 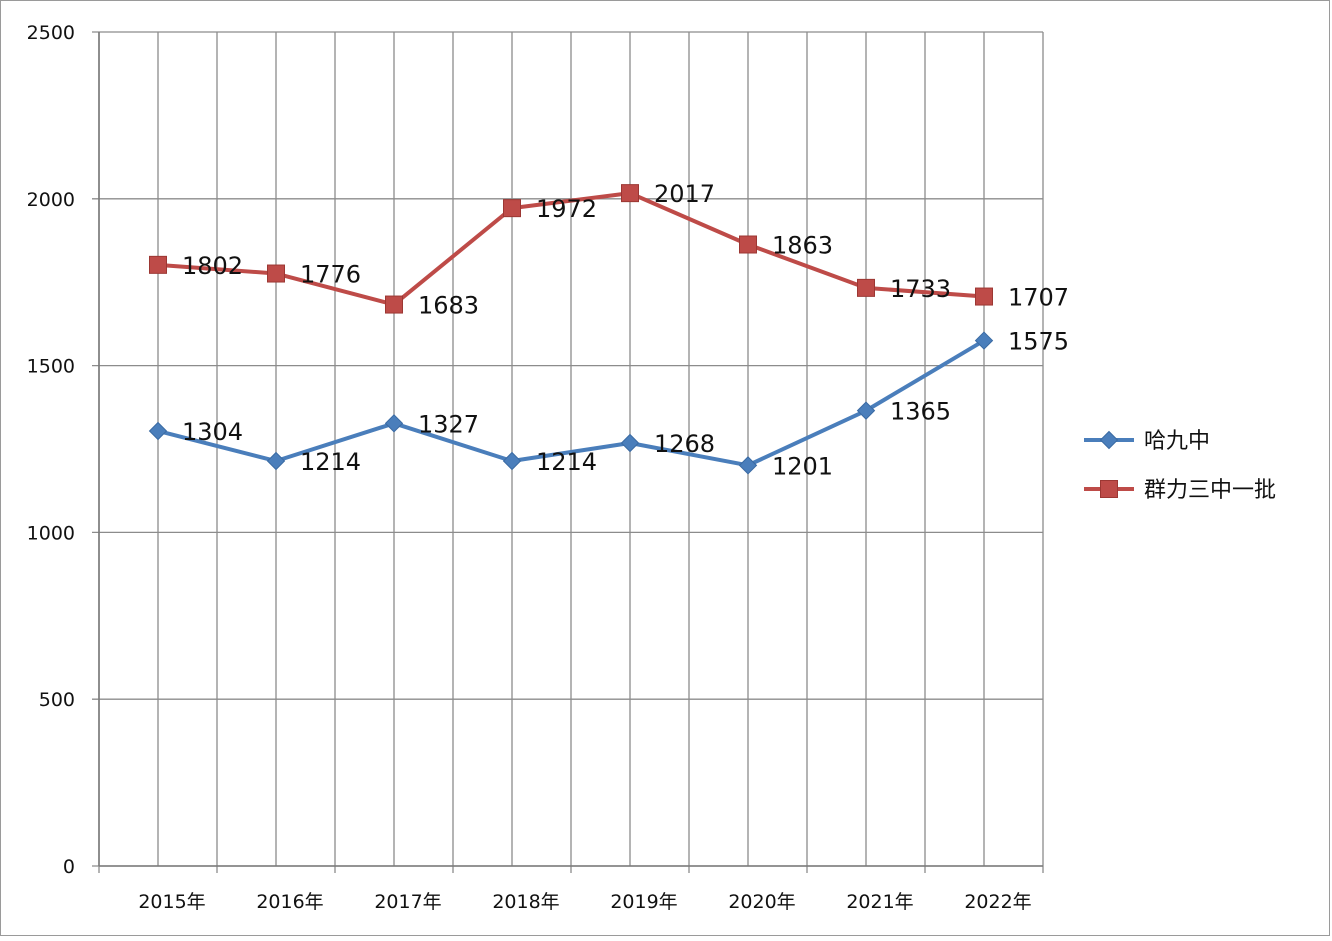 I want to click on x-tick-label: 2021年, so click(x=879, y=902).